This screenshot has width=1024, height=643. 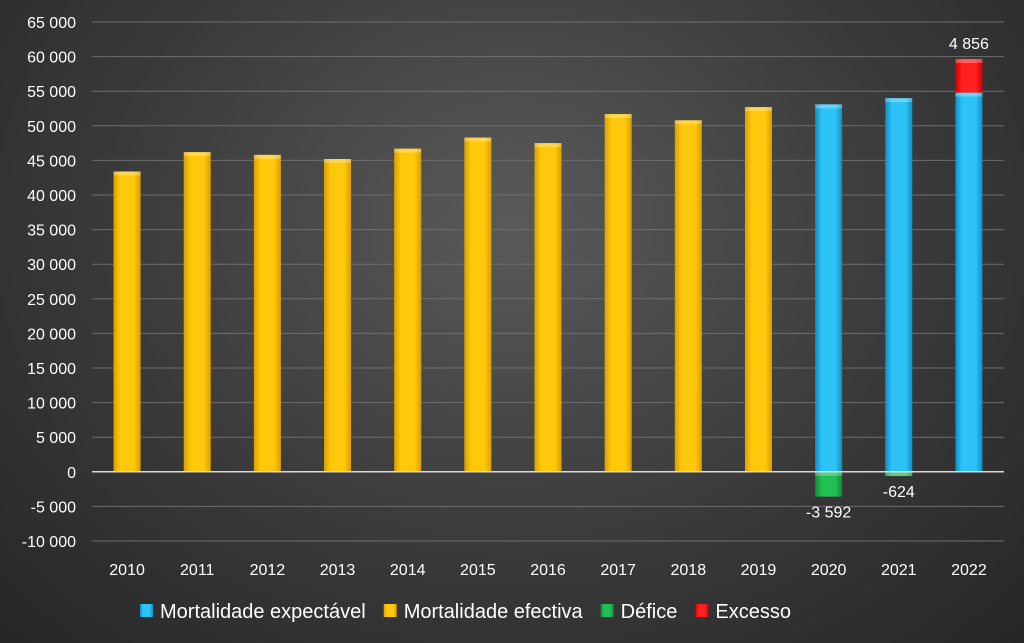 I want to click on y-tick-label: 45 000, so click(x=51, y=161).